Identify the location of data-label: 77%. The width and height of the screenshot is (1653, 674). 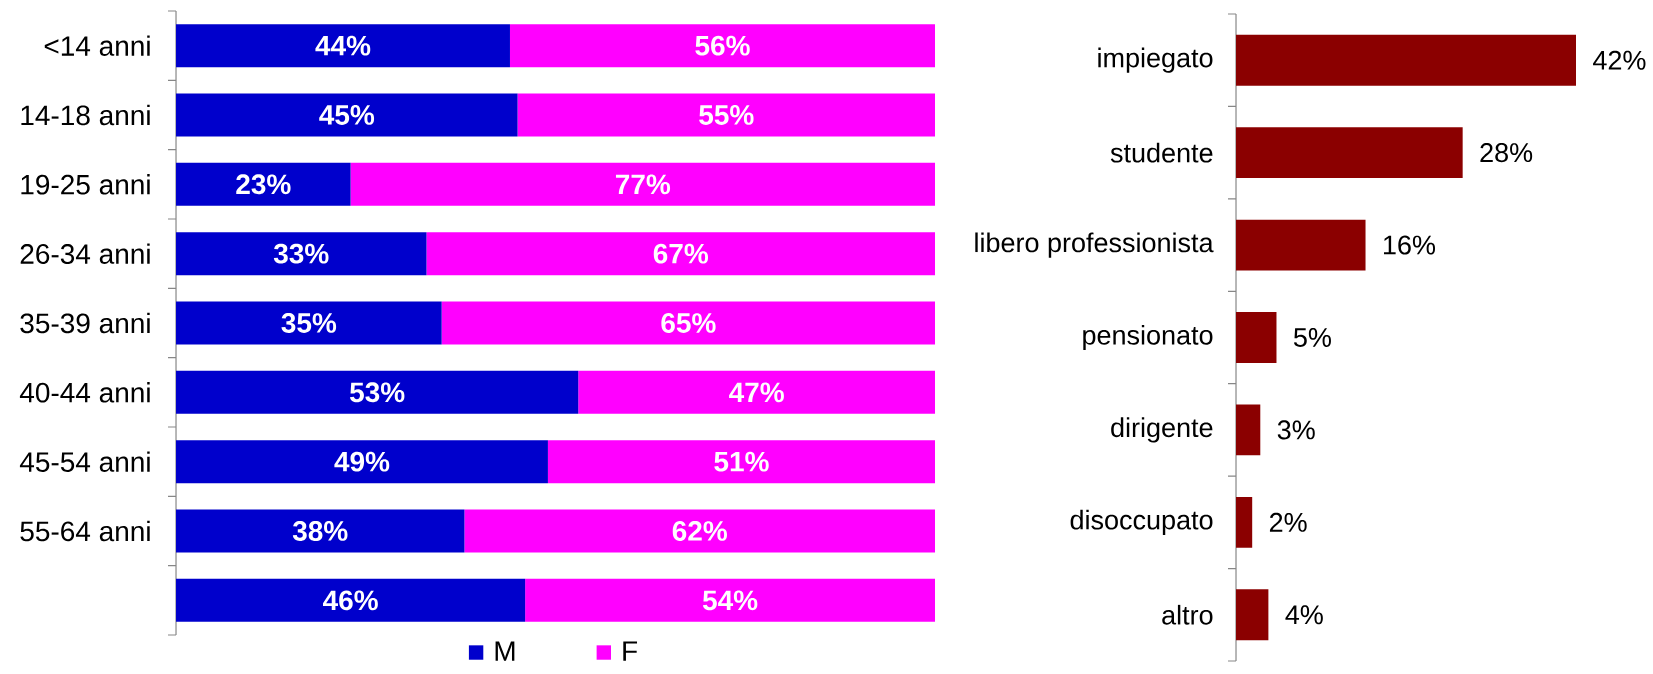
(643, 184).